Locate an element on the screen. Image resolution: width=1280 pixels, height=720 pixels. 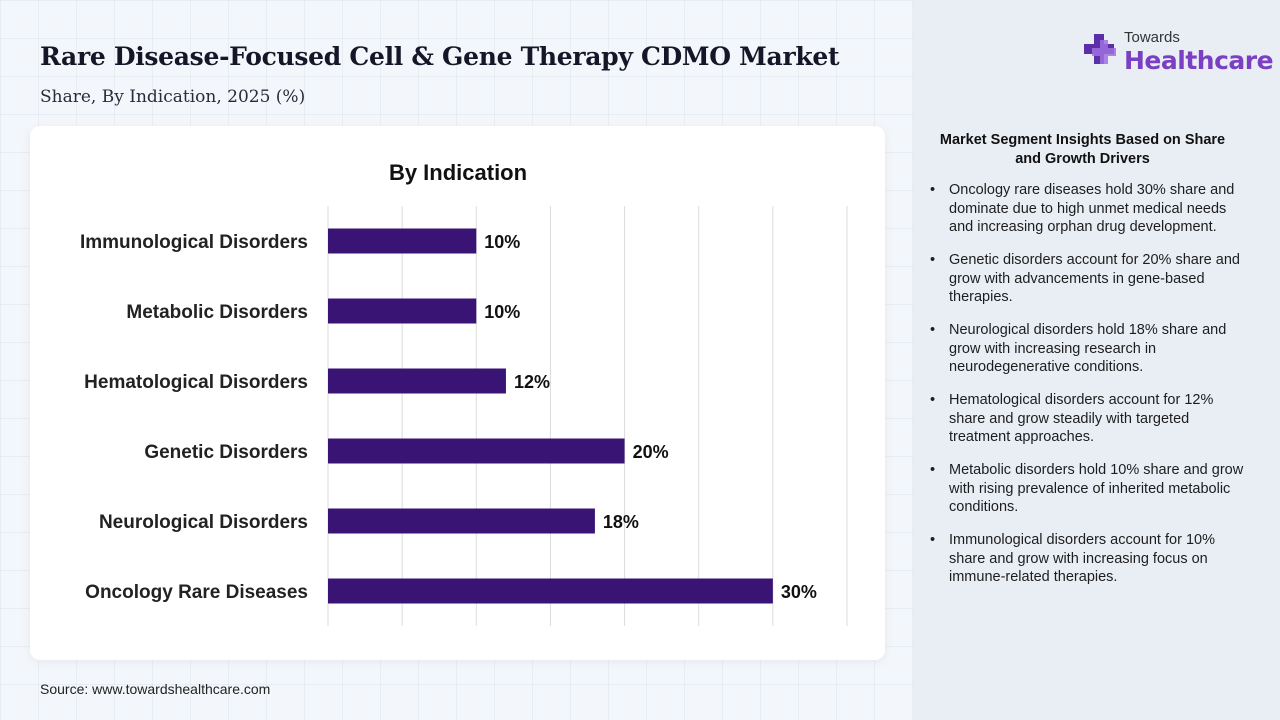
brand-logo: Towards Healthcare is located at coordinates (1177, 53).